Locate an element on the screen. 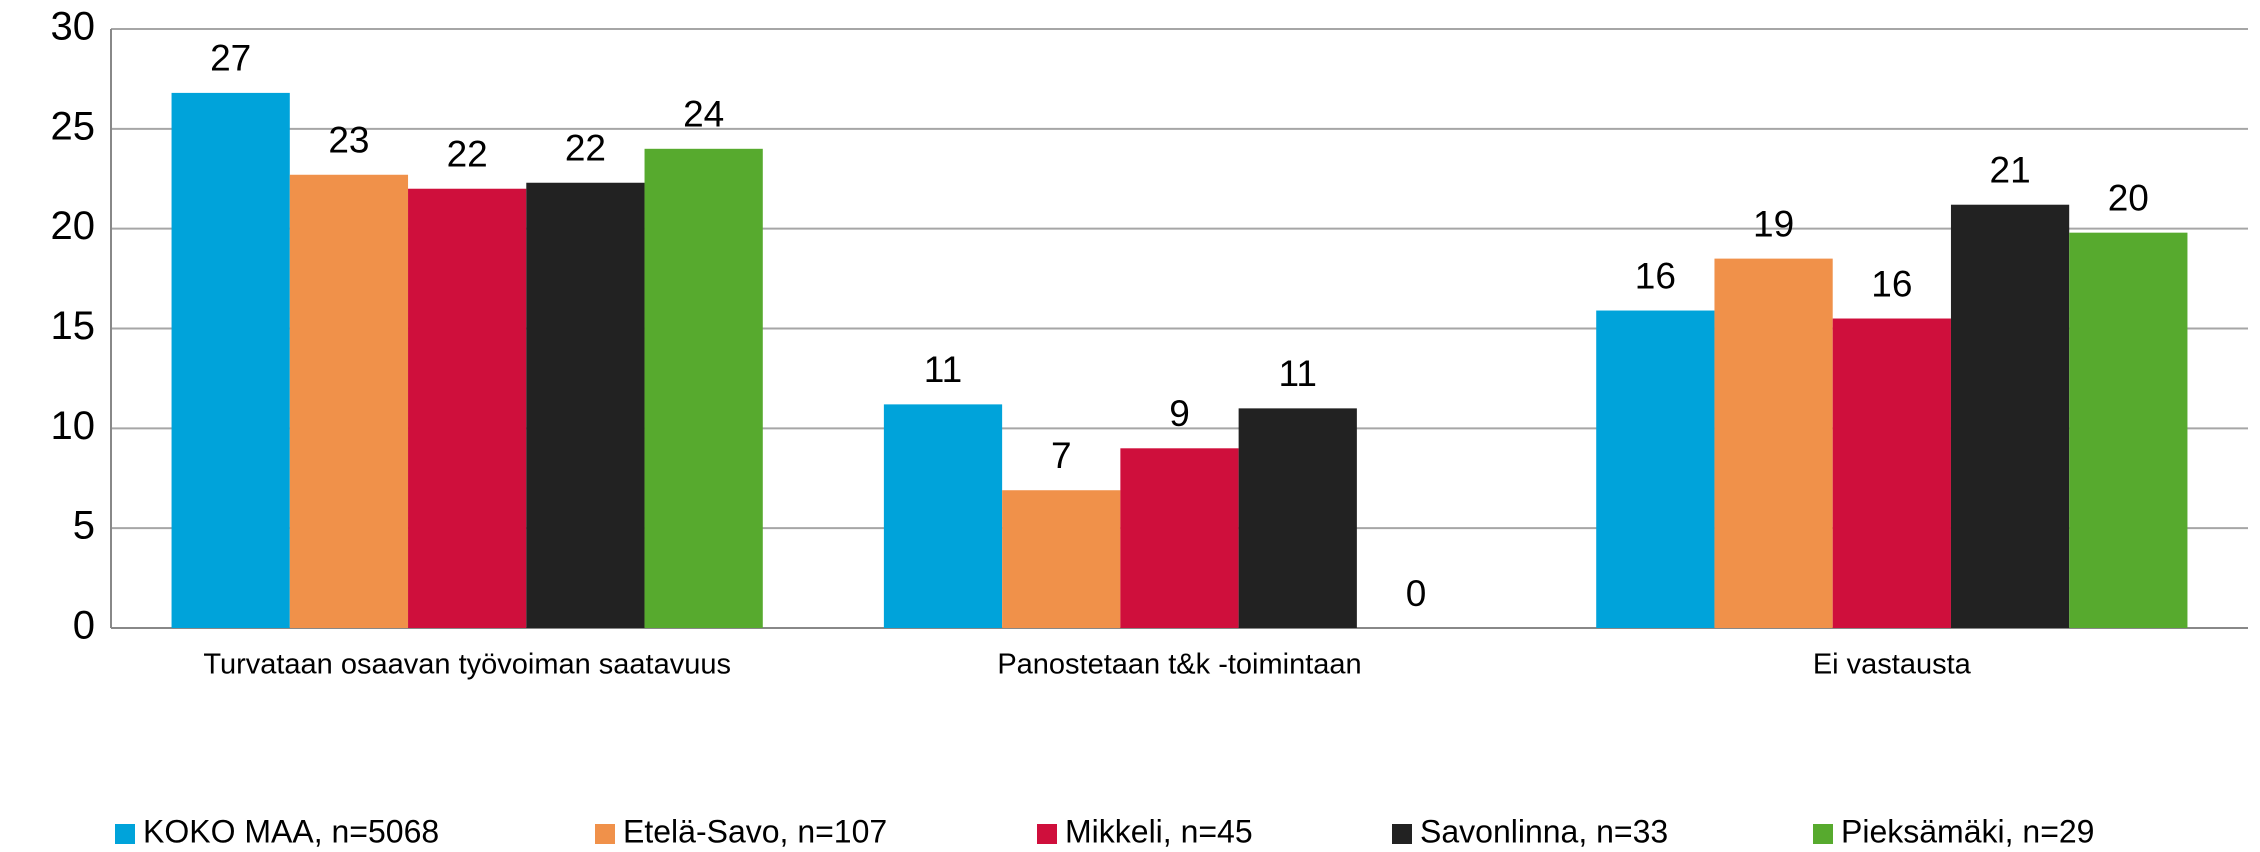 This screenshot has width=2260, height=852. x-tick-label: Turvataan osaavan työvoiman saatavuus is located at coordinates (467, 665).